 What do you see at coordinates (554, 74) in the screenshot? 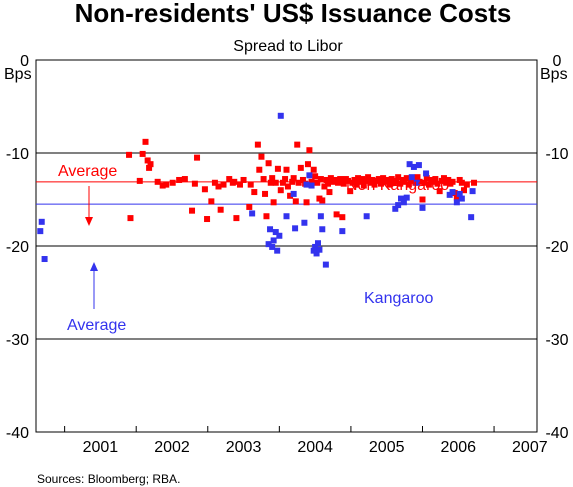
I see `y-unit-right: Bps` at bounding box center [554, 74].